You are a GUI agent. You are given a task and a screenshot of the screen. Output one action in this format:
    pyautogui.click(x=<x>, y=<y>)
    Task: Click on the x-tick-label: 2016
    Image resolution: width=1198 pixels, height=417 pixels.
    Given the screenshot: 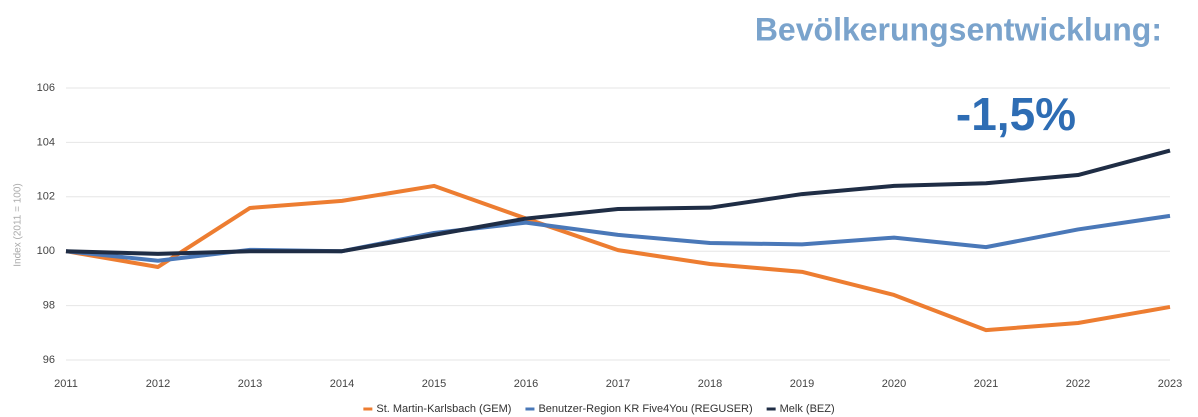 What is the action you would take?
    pyautogui.click(x=526, y=384)
    